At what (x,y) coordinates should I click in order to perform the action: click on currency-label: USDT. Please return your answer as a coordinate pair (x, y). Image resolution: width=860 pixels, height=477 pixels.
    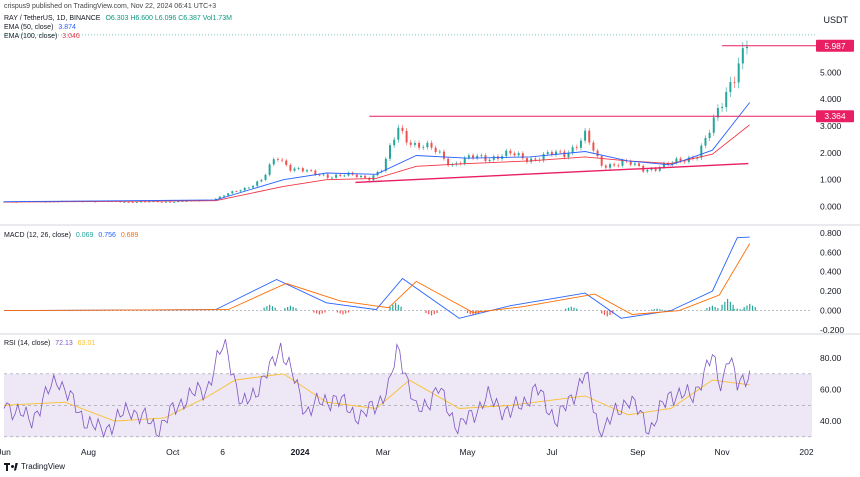
    Looking at the image, I should click on (836, 20).